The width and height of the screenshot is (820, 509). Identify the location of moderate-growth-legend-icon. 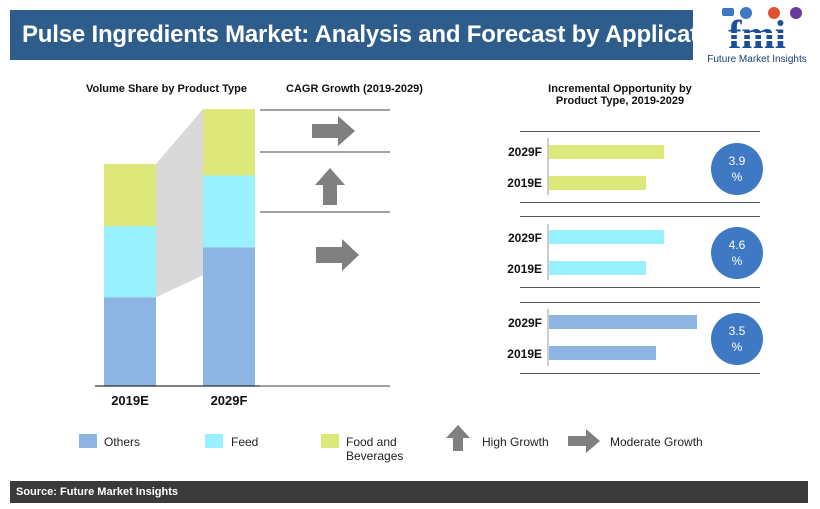
(584, 441).